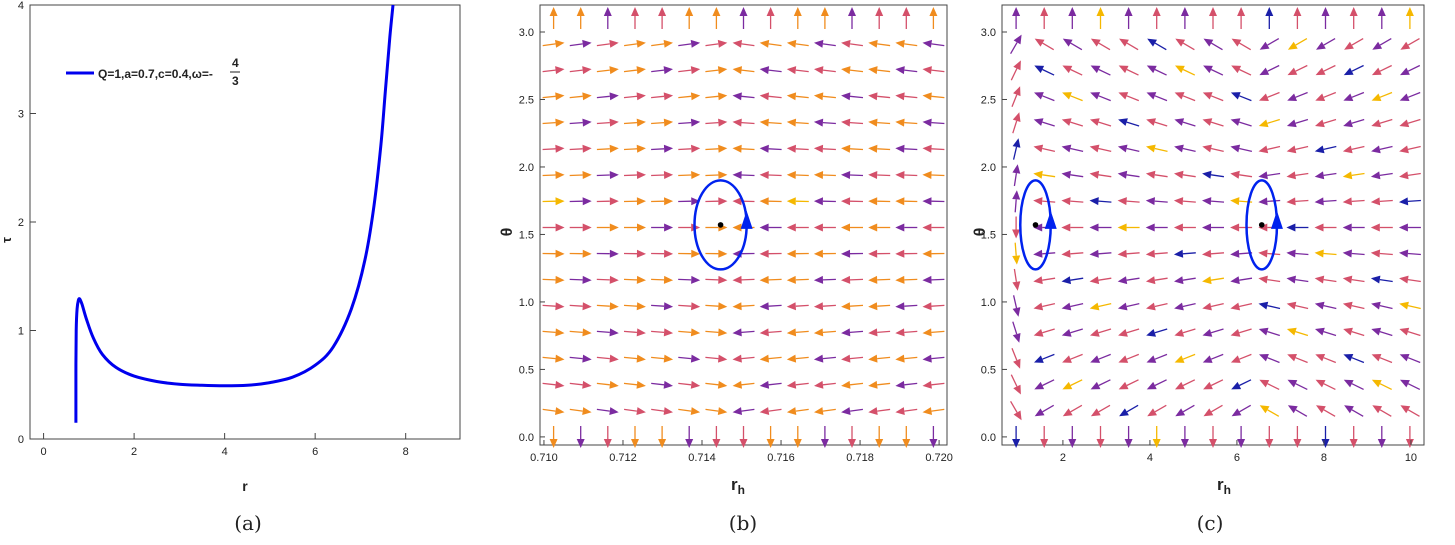 This screenshot has width=1455, height=545. What do you see at coordinates (1063, 458) in the screenshot?
I see `c-xtick-label: 2` at bounding box center [1063, 458].